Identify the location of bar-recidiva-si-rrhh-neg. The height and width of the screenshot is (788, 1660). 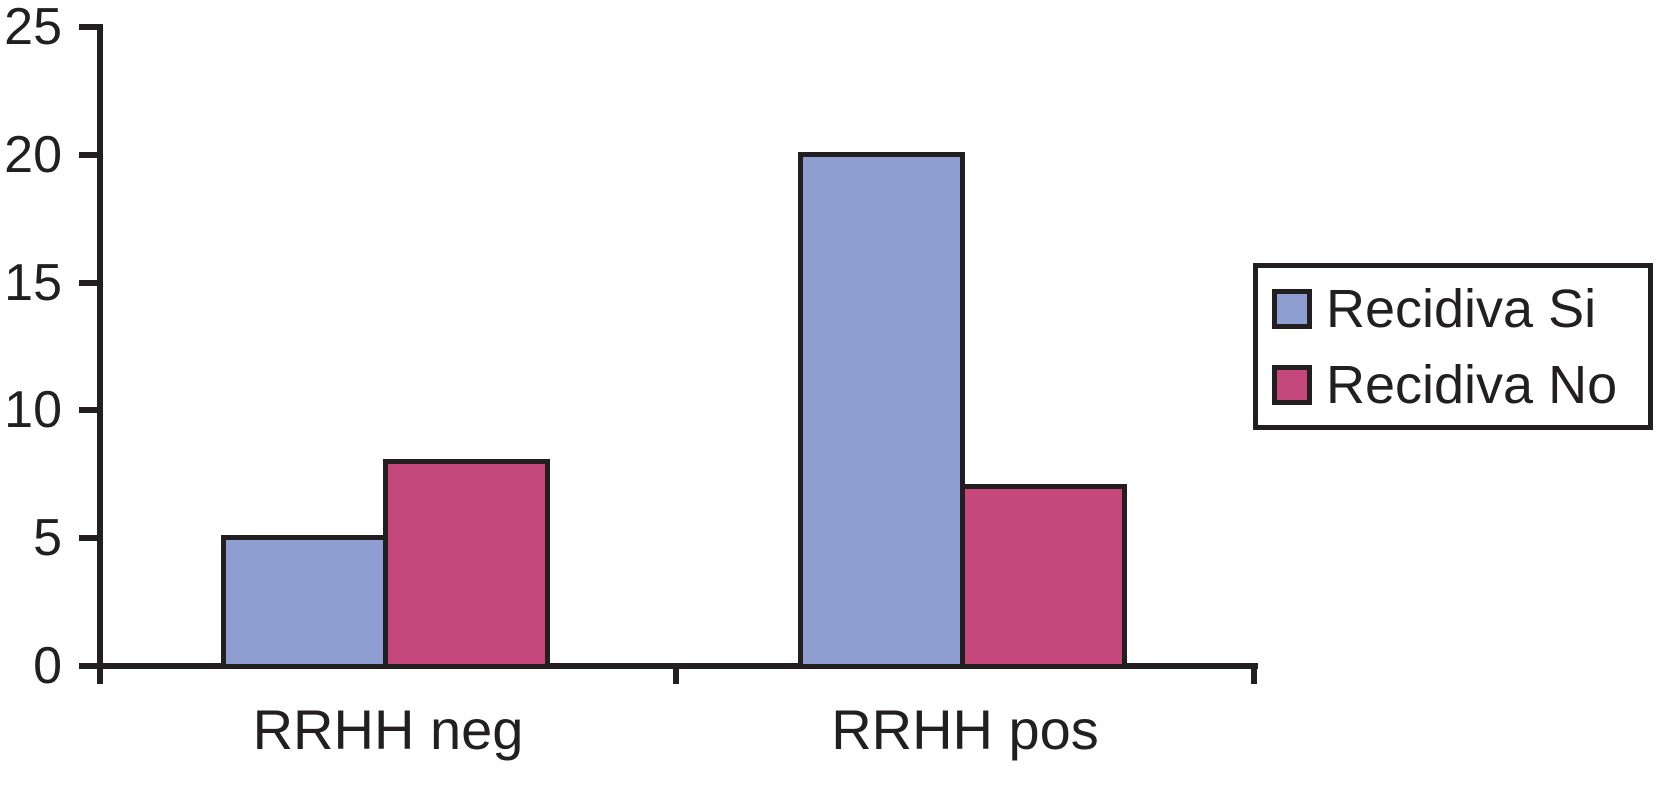
(304, 602).